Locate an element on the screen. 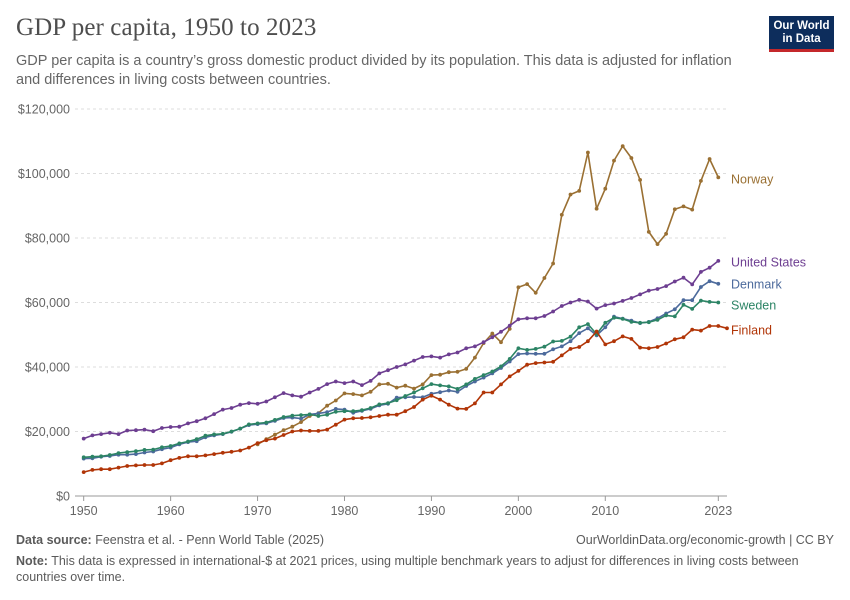 This screenshot has width=850, height=600. data-source-label: Data source: is located at coordinates (54, 540).